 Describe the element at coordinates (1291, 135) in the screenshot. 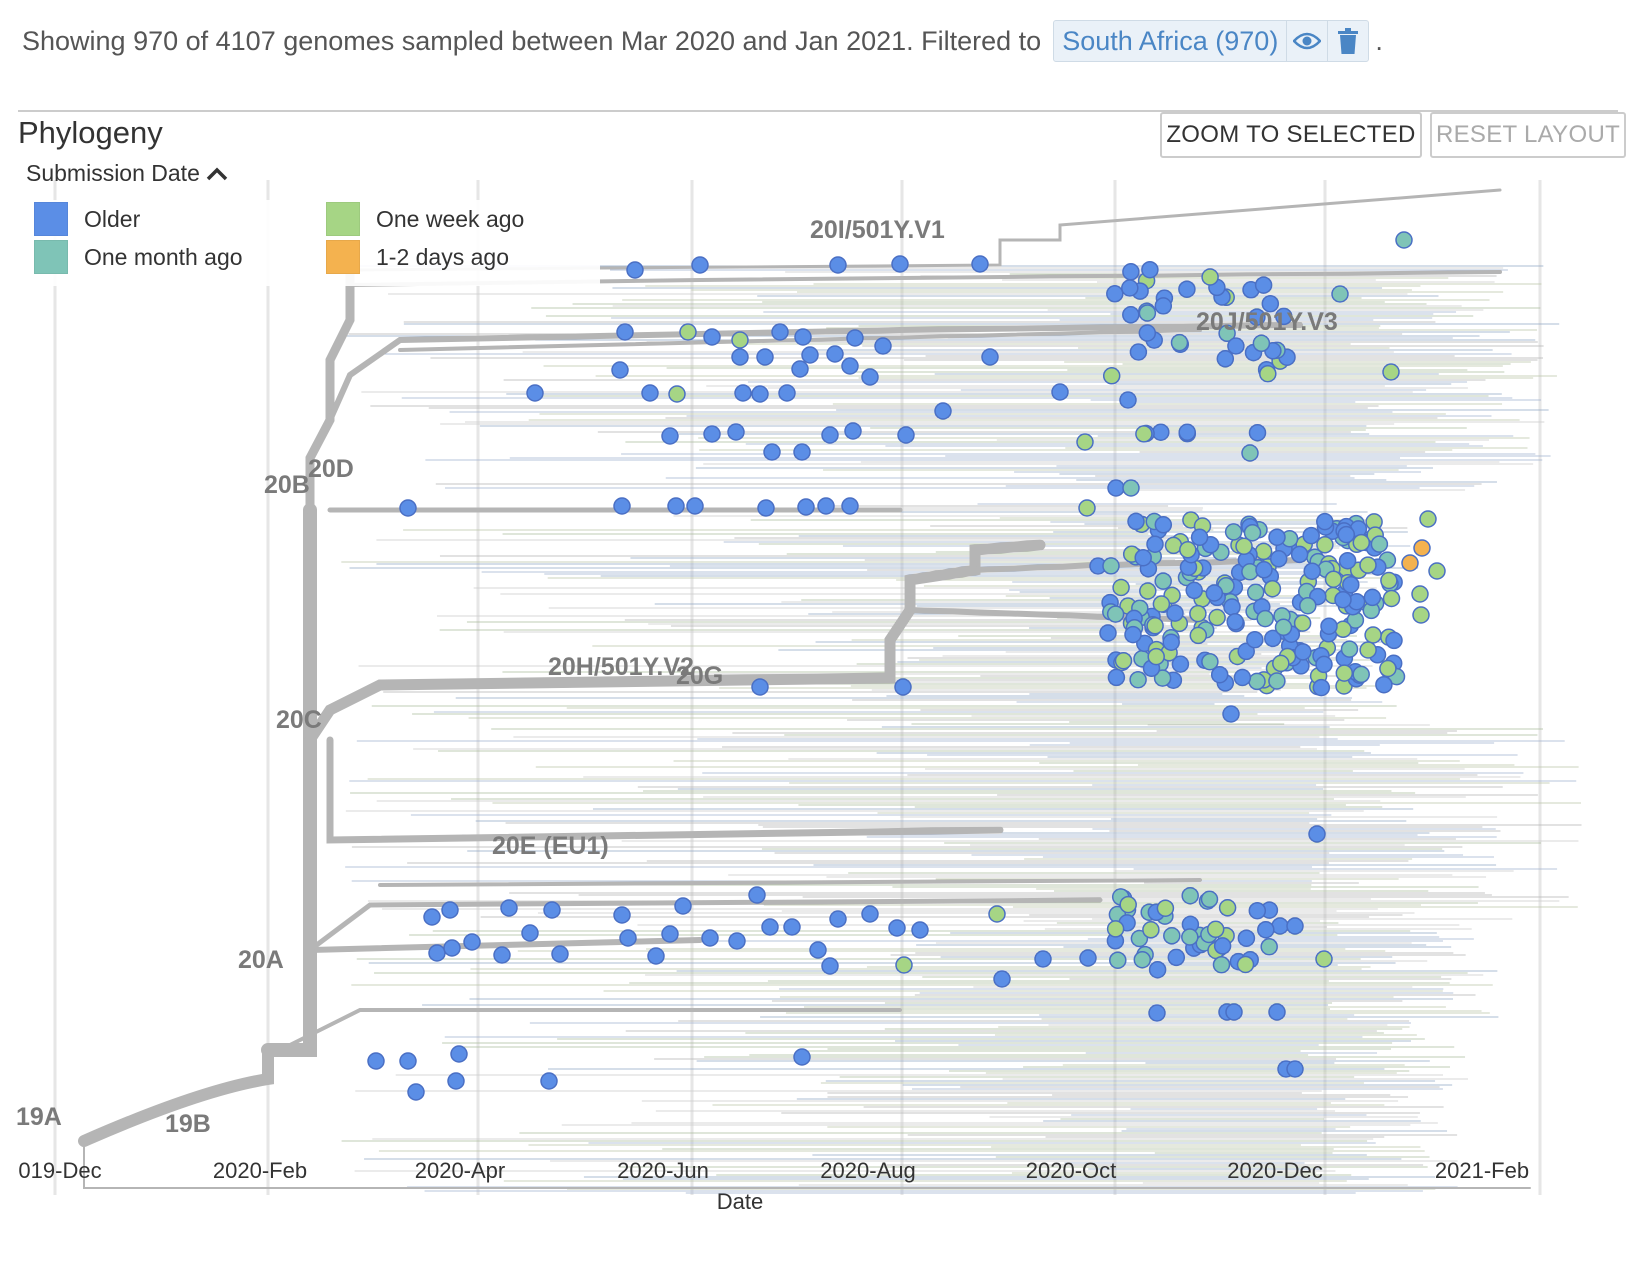

I see `zoom-to-selected-button: ZOOM TO SELECTED` at that location.